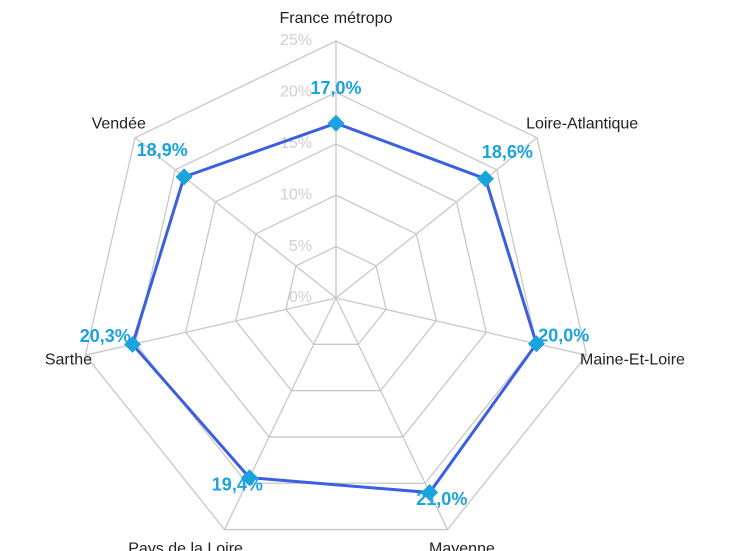 The image size is (738, 551). Describe the element at coordinates (105, 336) in the screenshot. I see `data-label: 20,3%` at that location.